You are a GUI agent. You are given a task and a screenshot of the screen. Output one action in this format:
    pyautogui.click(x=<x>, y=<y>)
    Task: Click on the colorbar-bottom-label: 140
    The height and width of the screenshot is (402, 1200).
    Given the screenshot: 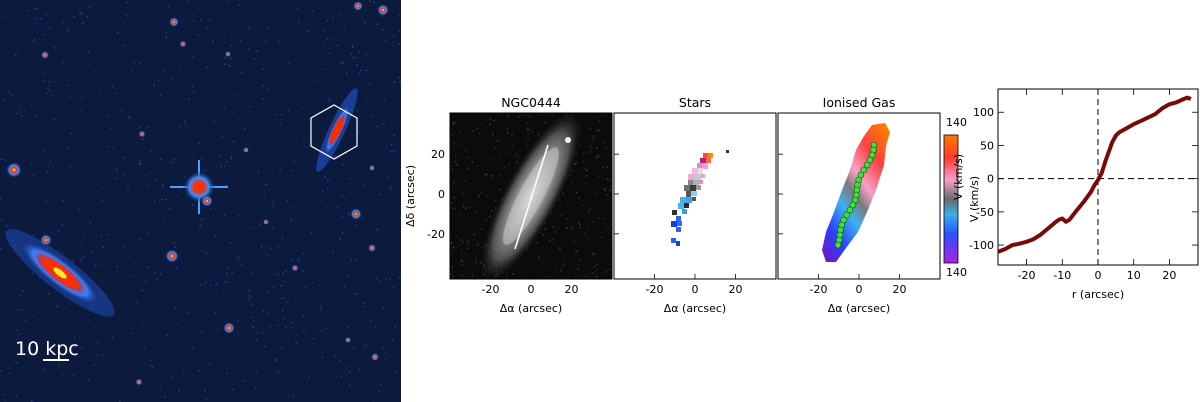 What is the action you would take?
    pyautogui.click(x=956, y=272)
    